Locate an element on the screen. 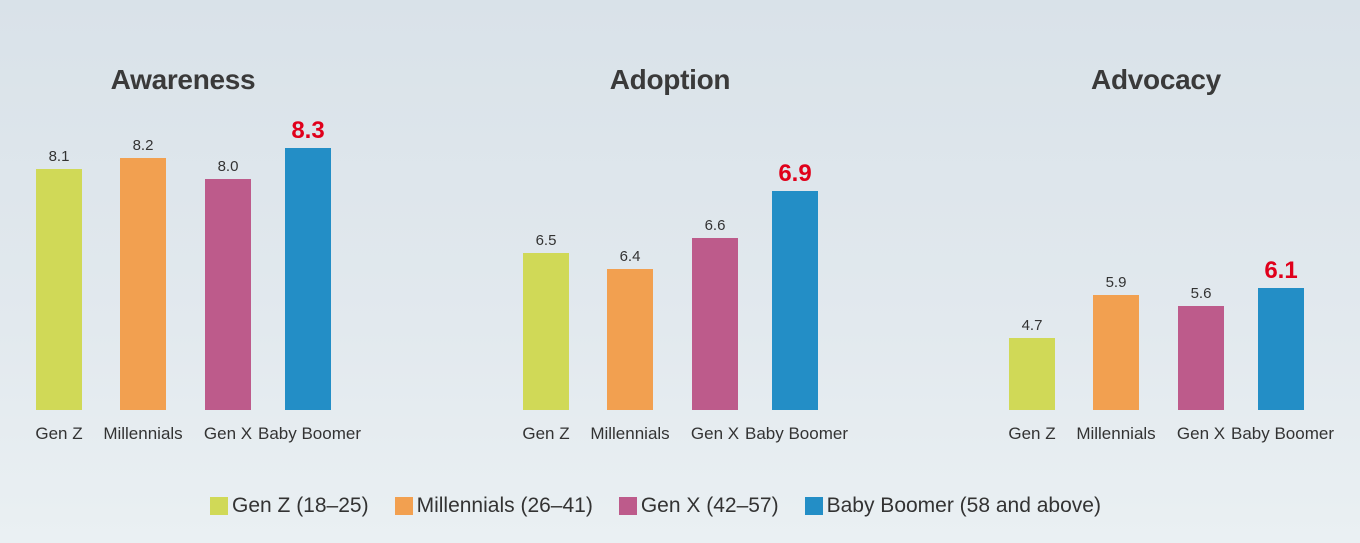 The image size is (1360, 543). legend-item-gen-z: Gen Z (18–25) is located at coordinates (289, 506).